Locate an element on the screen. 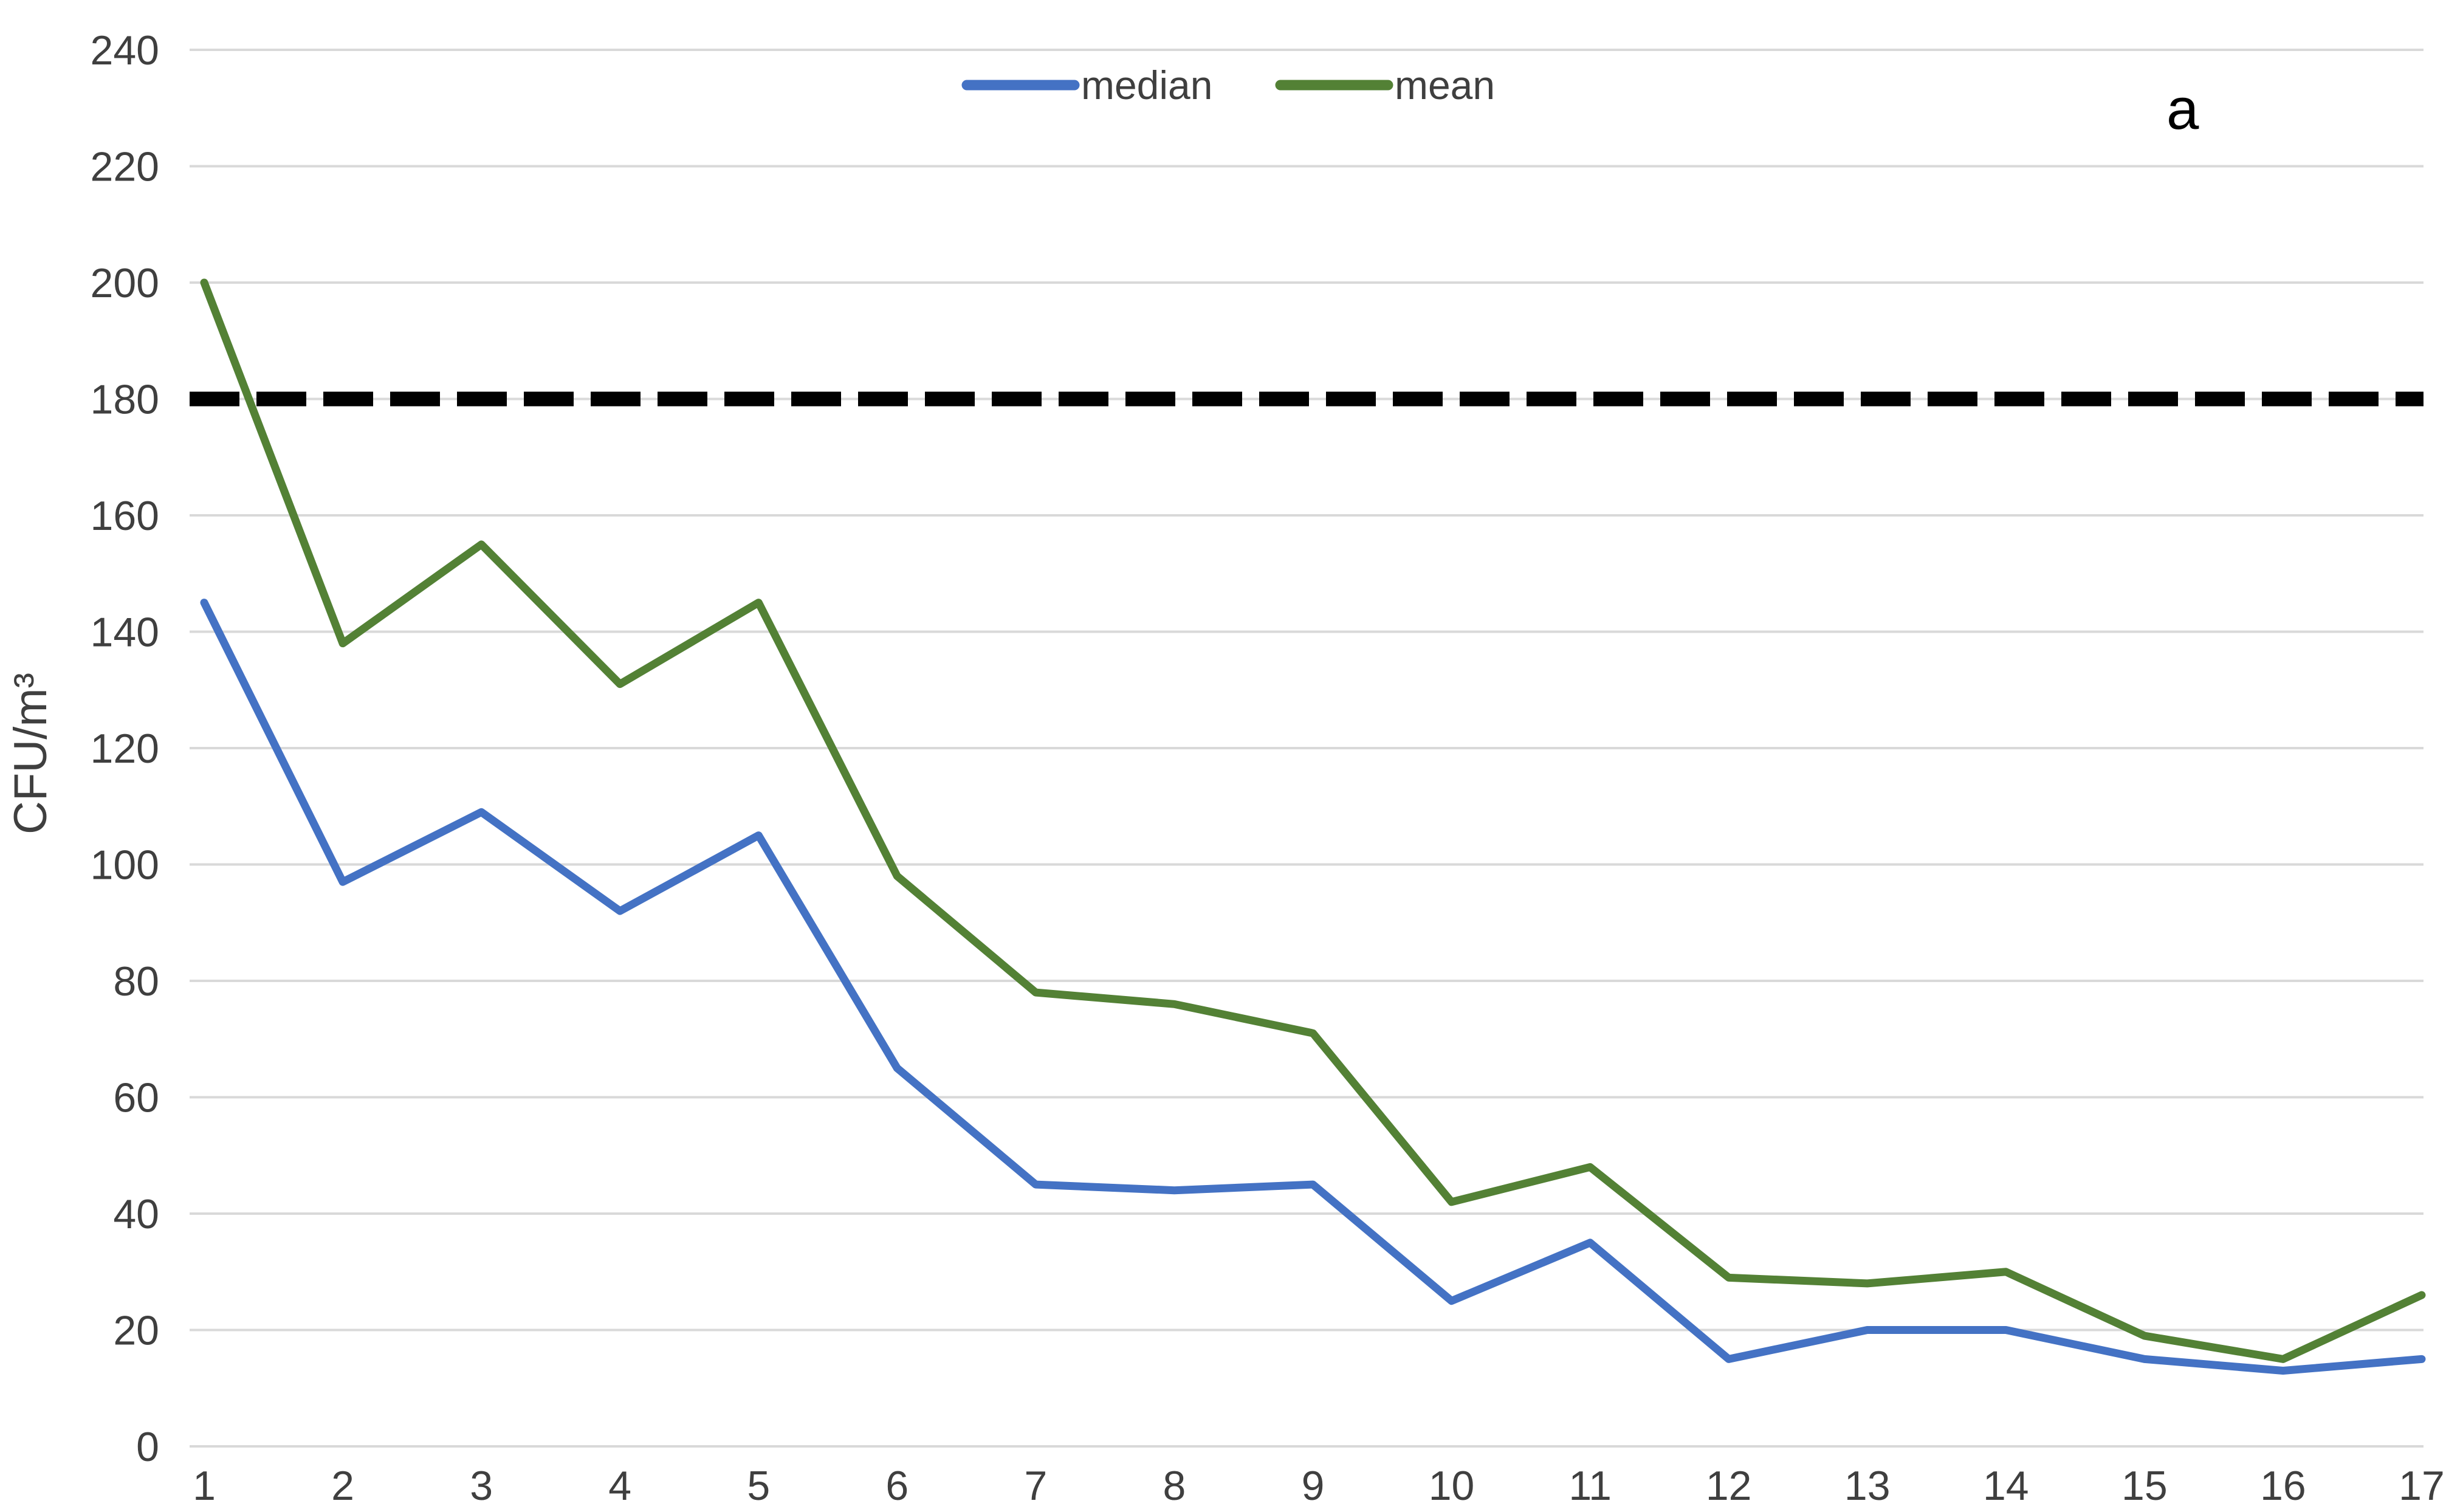  x-tick-label: 16 is located at coordinates (2283, 1486).